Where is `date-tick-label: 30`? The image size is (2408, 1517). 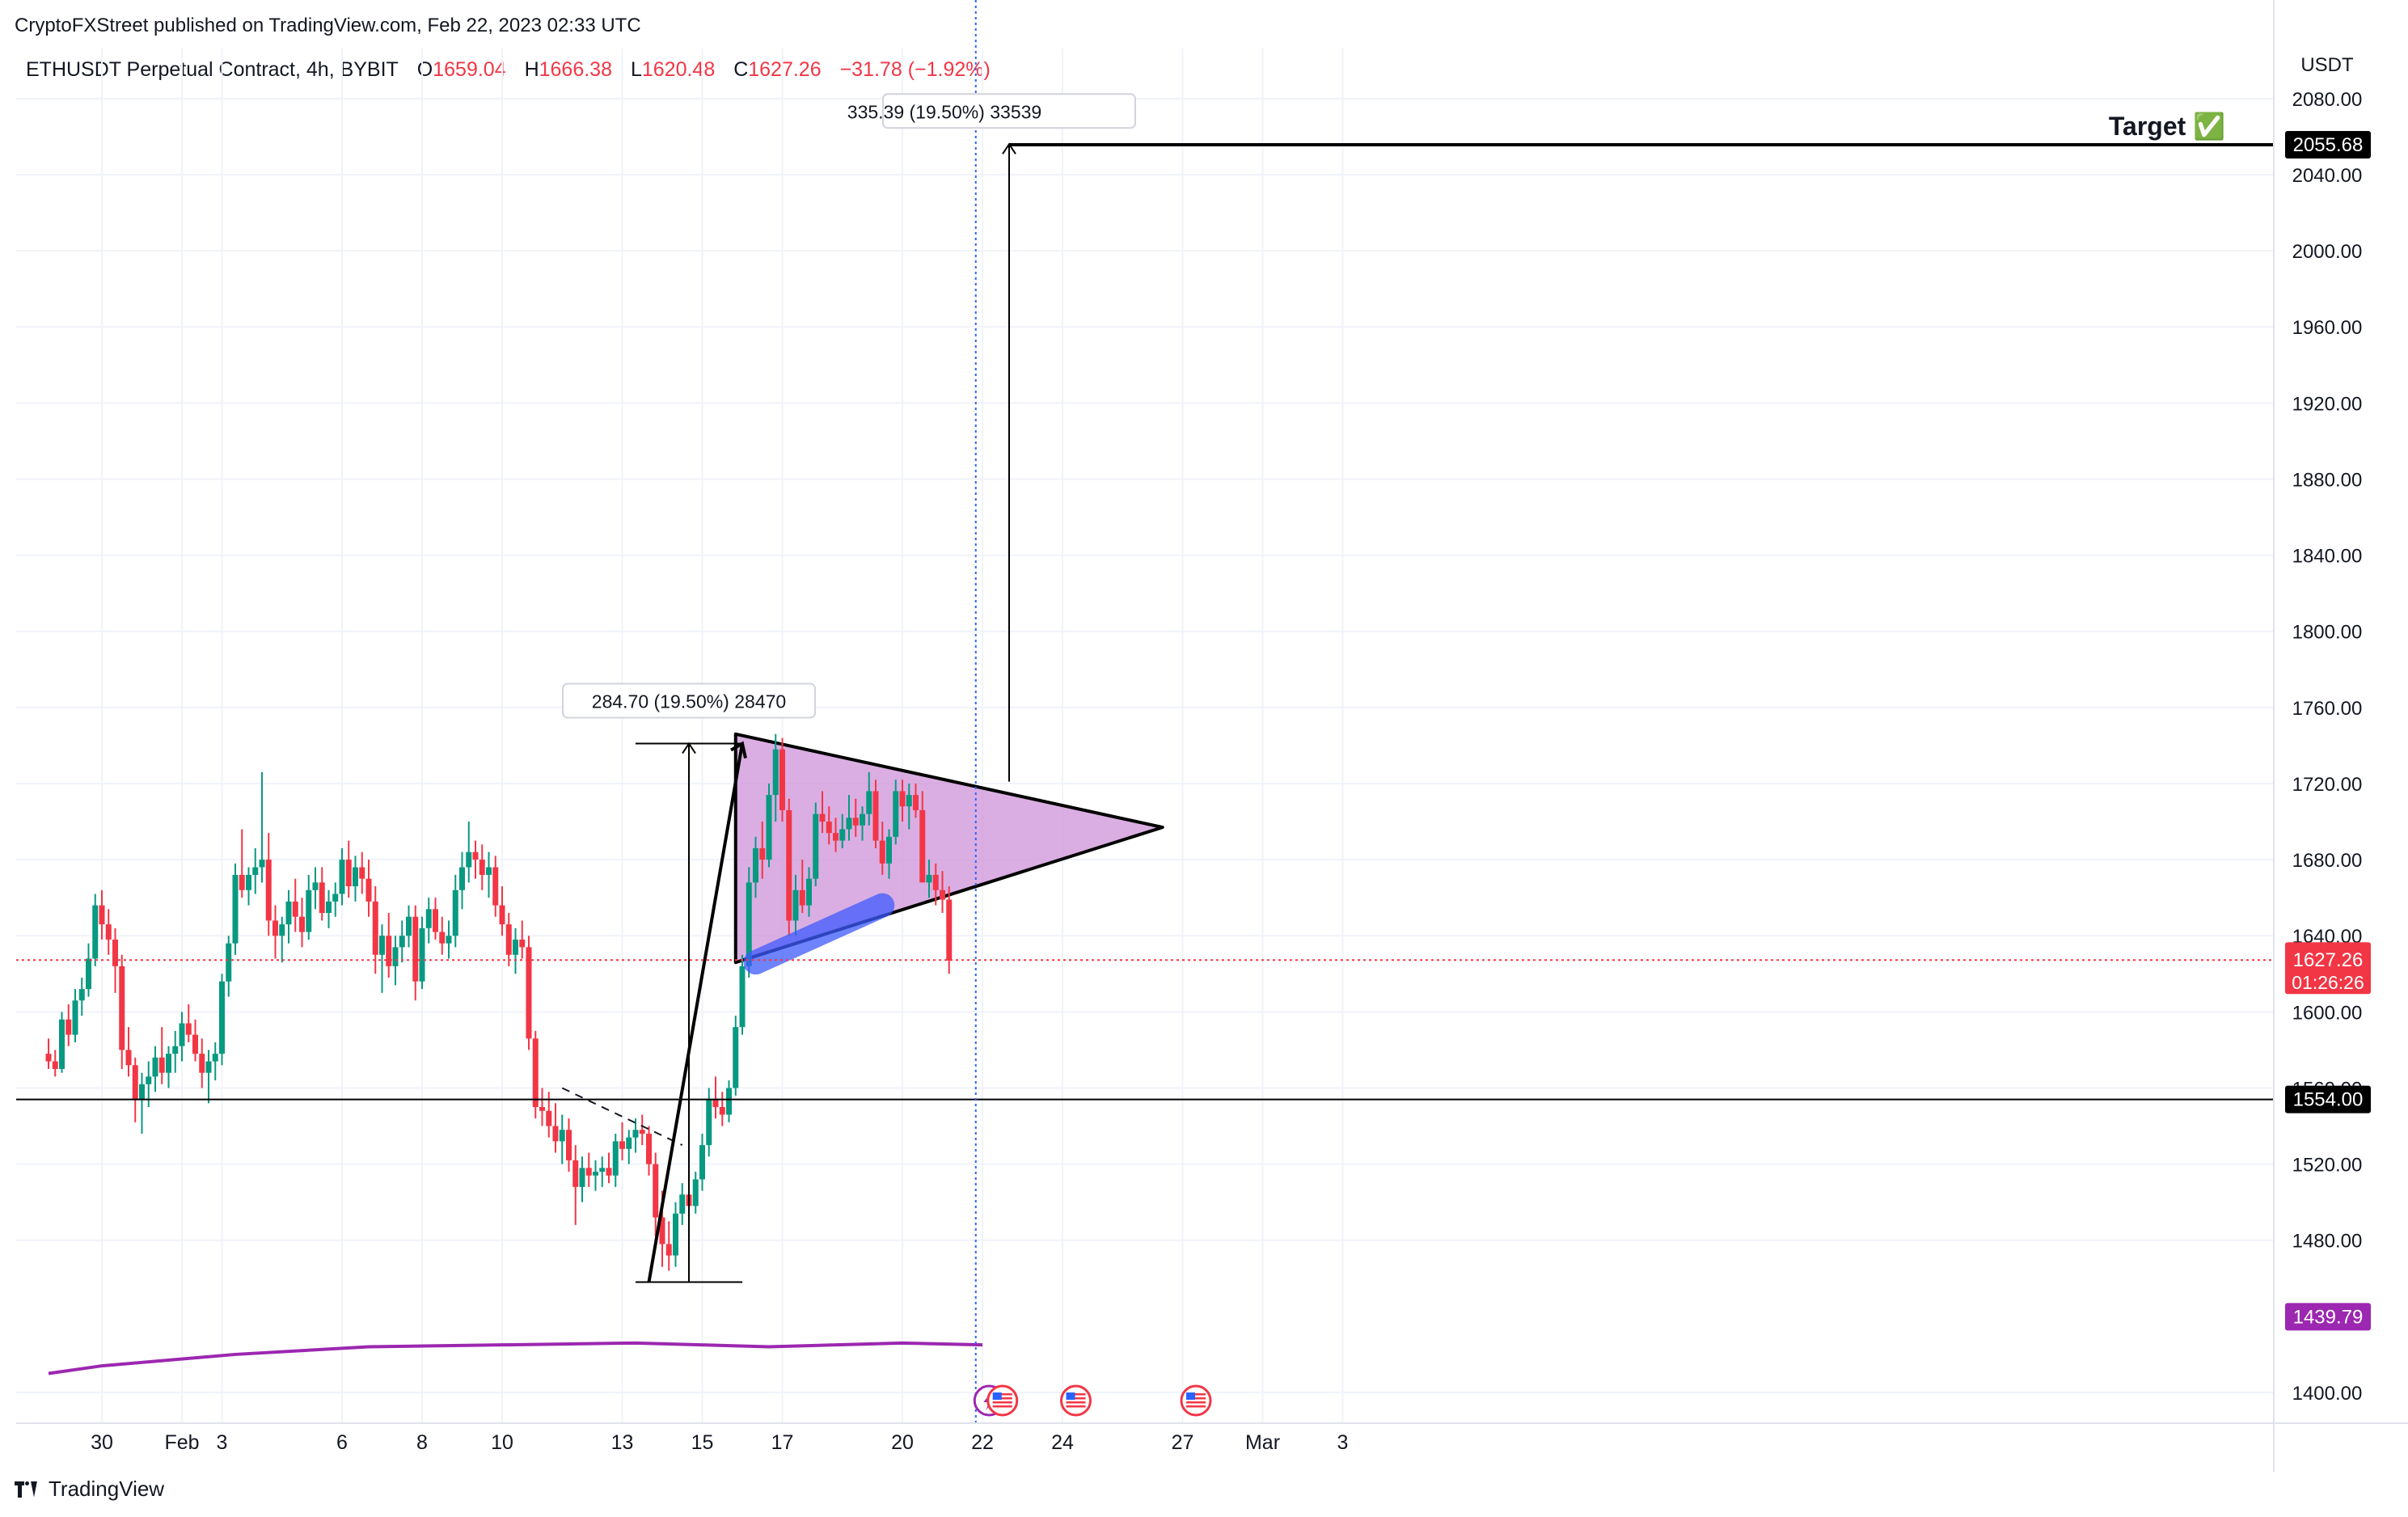 date-tick-label: 30 is located at coordinates (102, 1442).